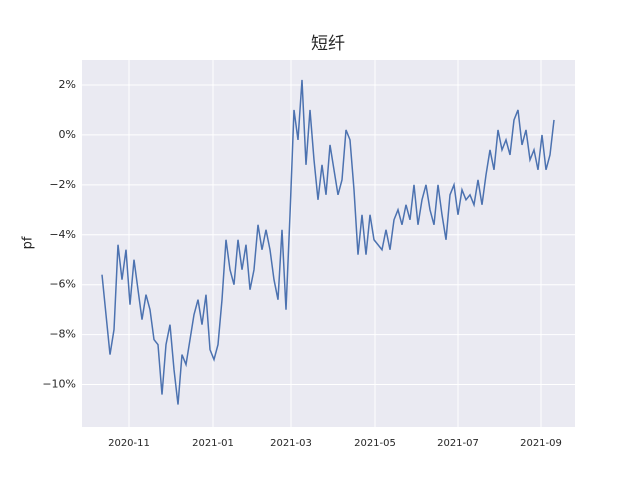 This screenshot has height=480, width=640. I want to click on x-tick-label: 2021-09, so click(541, 443).